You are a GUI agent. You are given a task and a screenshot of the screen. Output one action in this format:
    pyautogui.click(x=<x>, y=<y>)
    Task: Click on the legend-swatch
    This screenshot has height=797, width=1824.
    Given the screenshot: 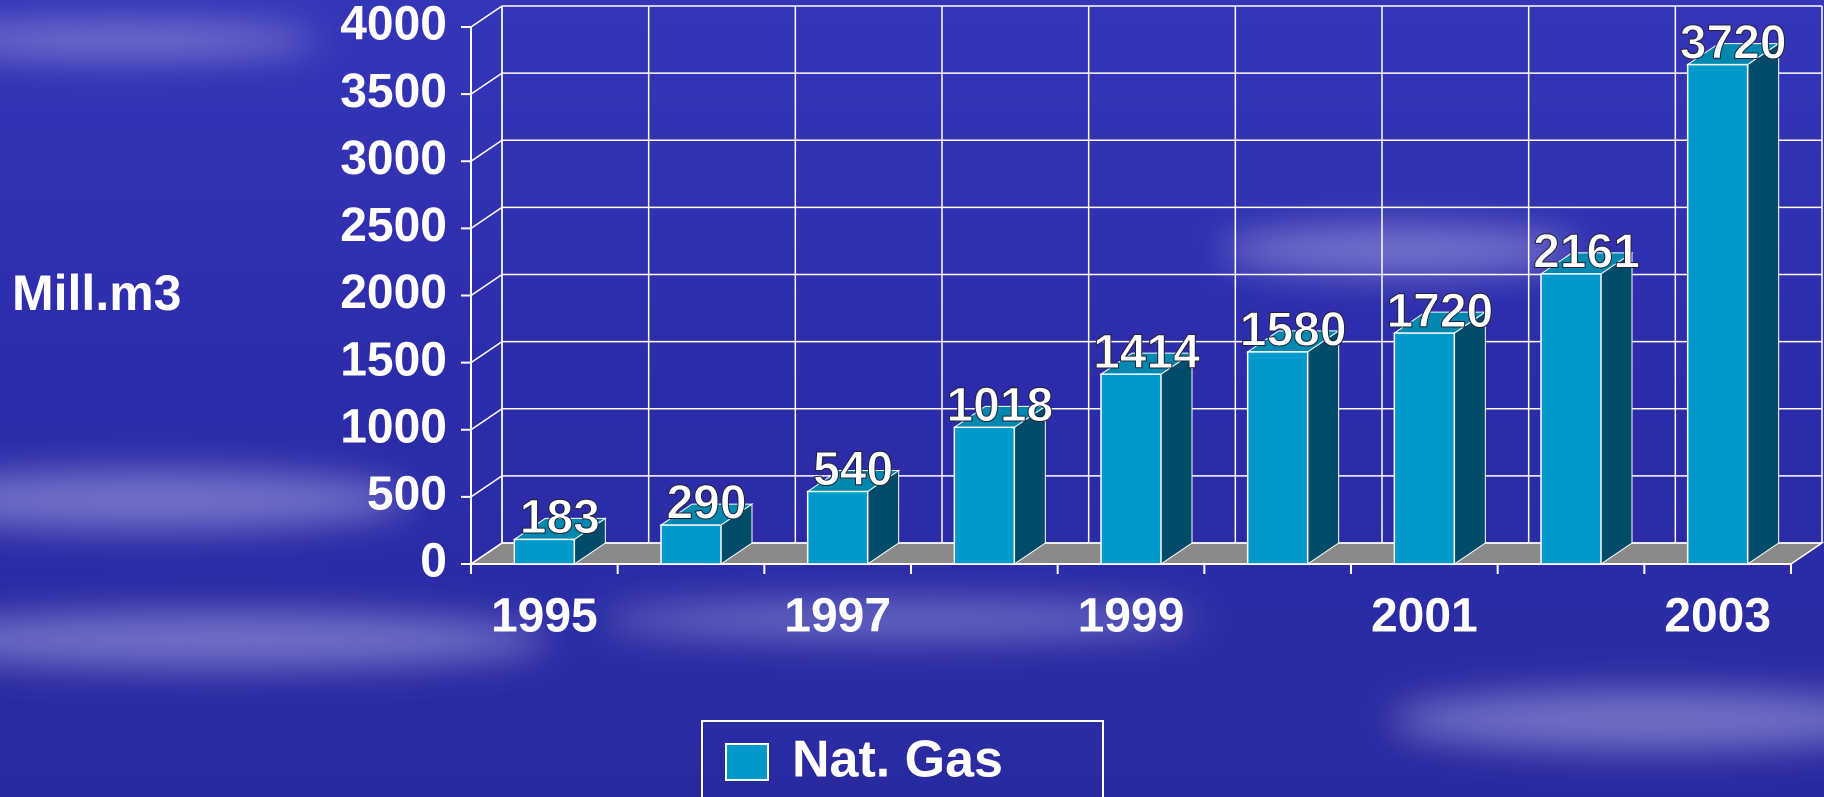 What is the action you would take?
    pyautogui.click(x=747, y=762)
    